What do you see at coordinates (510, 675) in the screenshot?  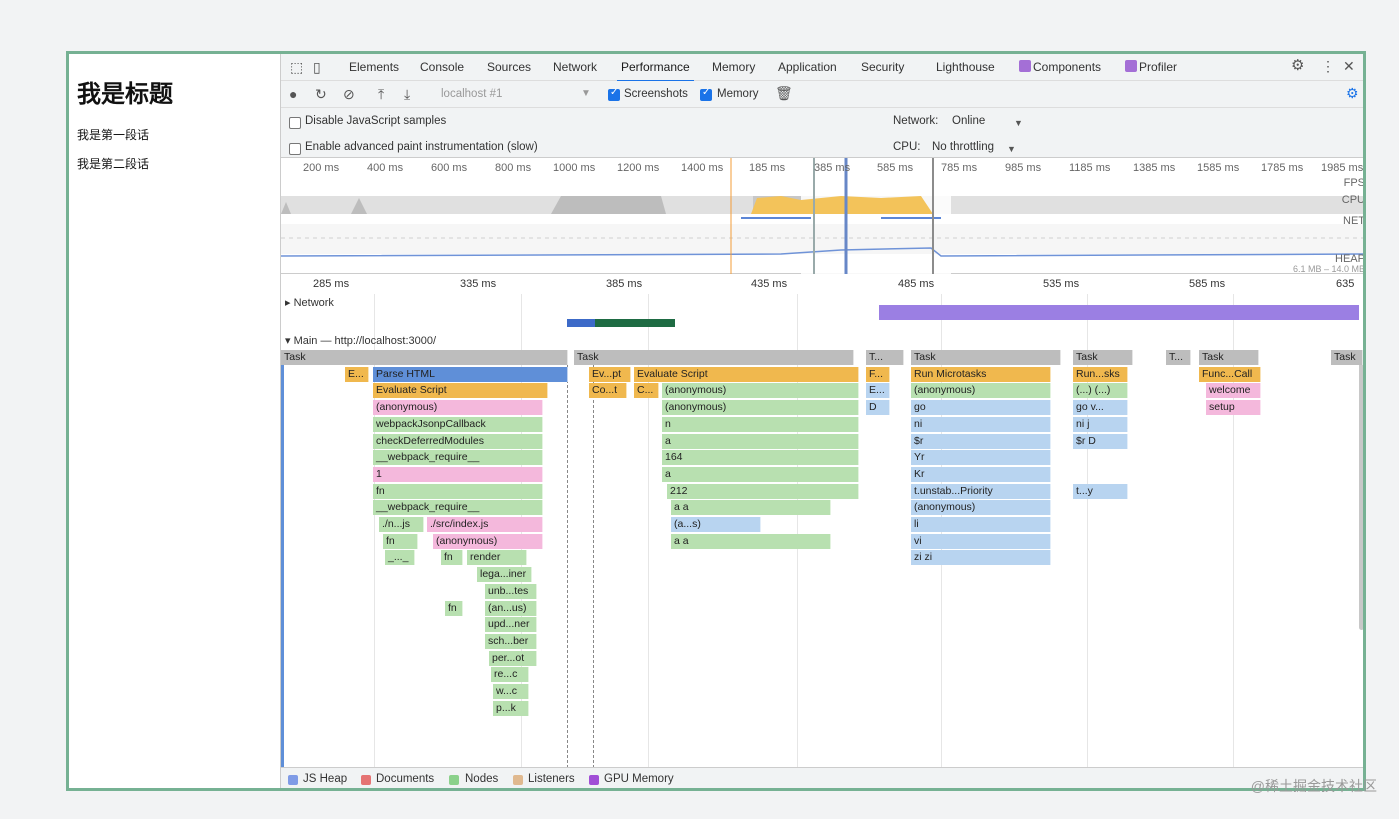 I see `flame-frame: re...c` at bounding box center [510, 675].